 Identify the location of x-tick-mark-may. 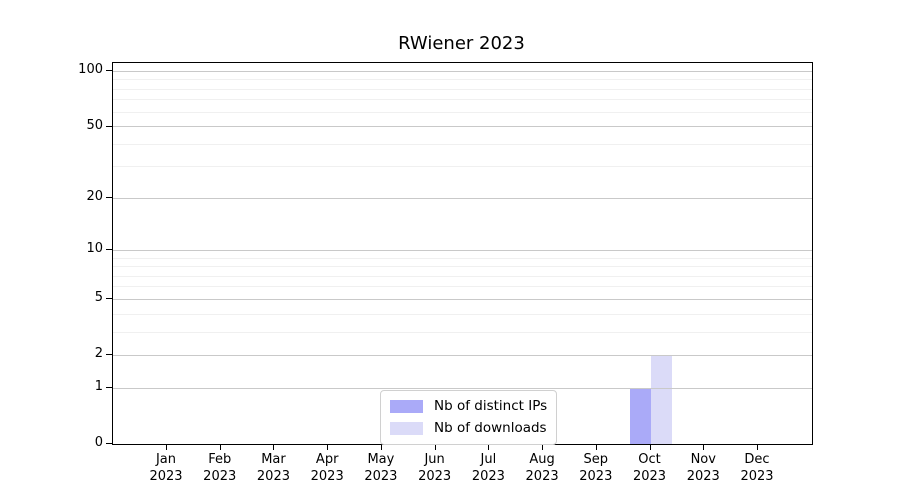
(381, 447).